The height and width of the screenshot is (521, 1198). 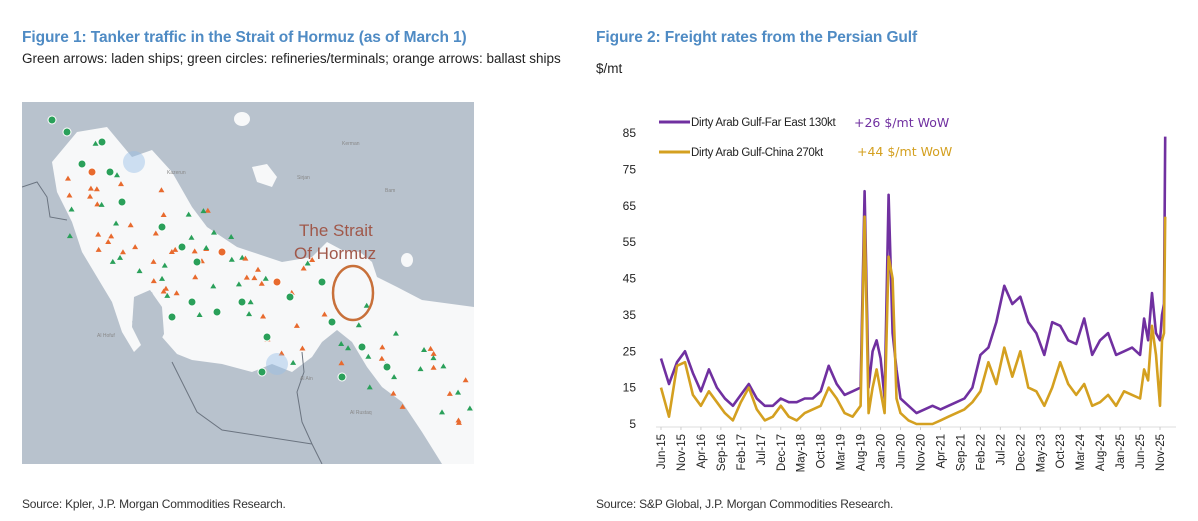 What do you see at coordinates (134, 162) in the screenshot?
I see `port-cluster-halo` at bounding box center [134, 162].